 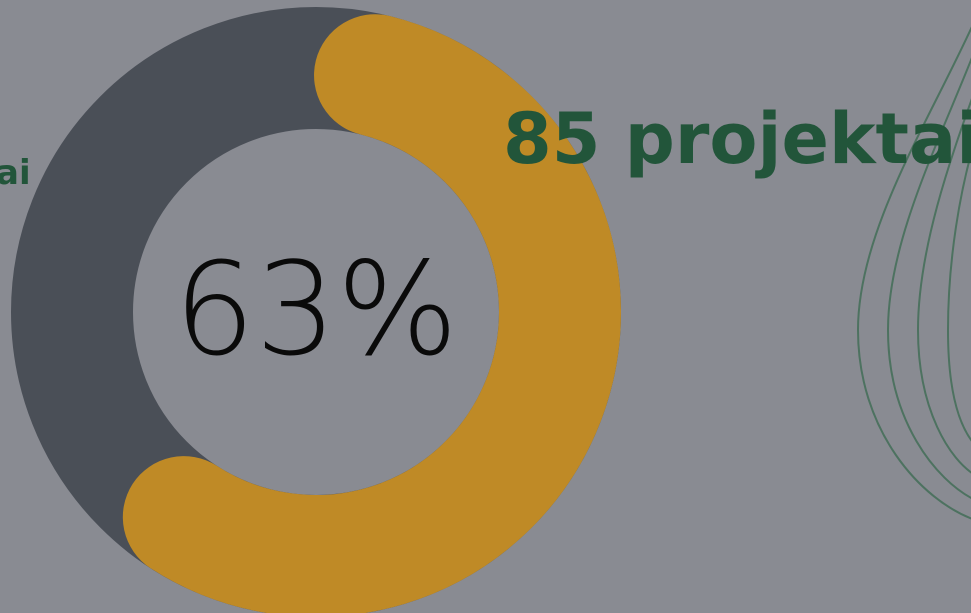 What do you see at coordinates (737, 139) in the screenshot?
I see `headline: 85 projektai` at bounding box center [737, 139].